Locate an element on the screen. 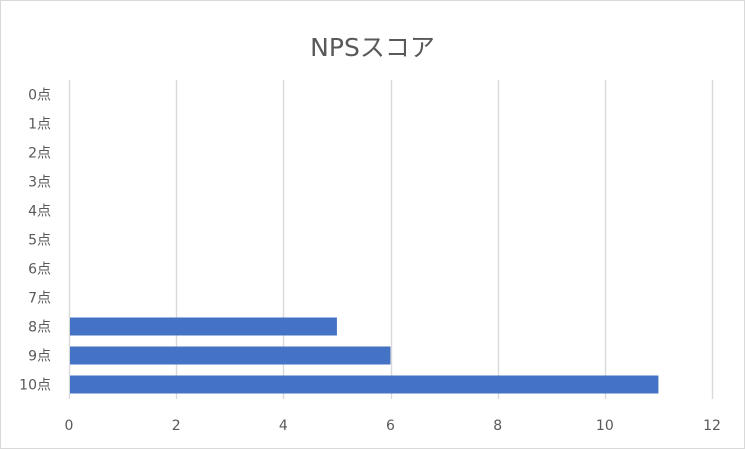  chart-title: NPSスコア is located at coordinates (372, 47).